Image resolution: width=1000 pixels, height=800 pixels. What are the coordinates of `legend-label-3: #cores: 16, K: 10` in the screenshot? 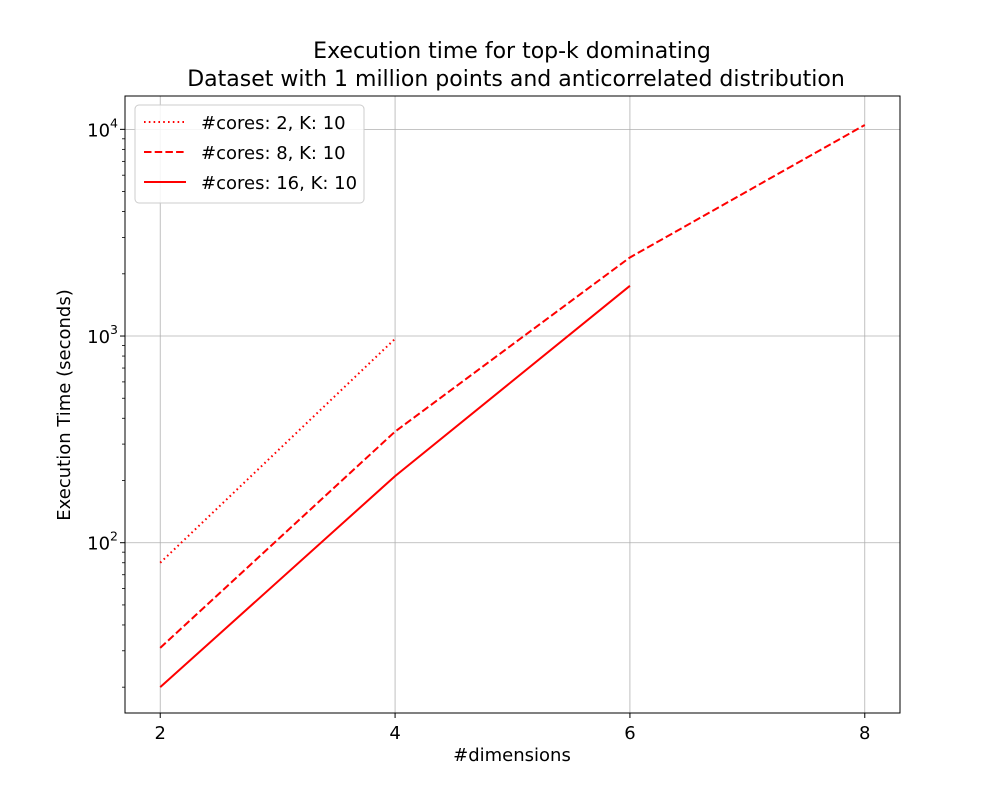 It's located at (279, 183).